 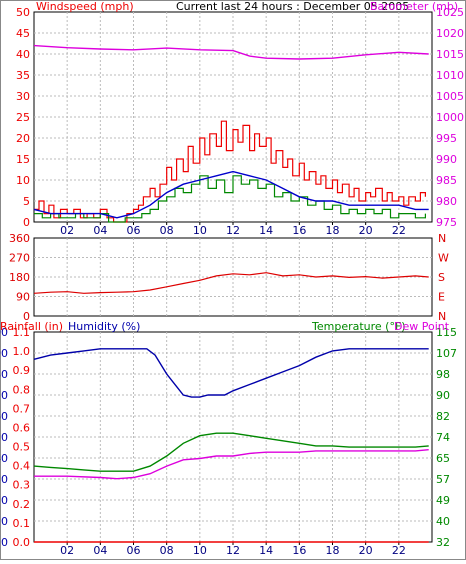 I want to click on rain-tick-label: 0.6, so click(x=22, y=427).